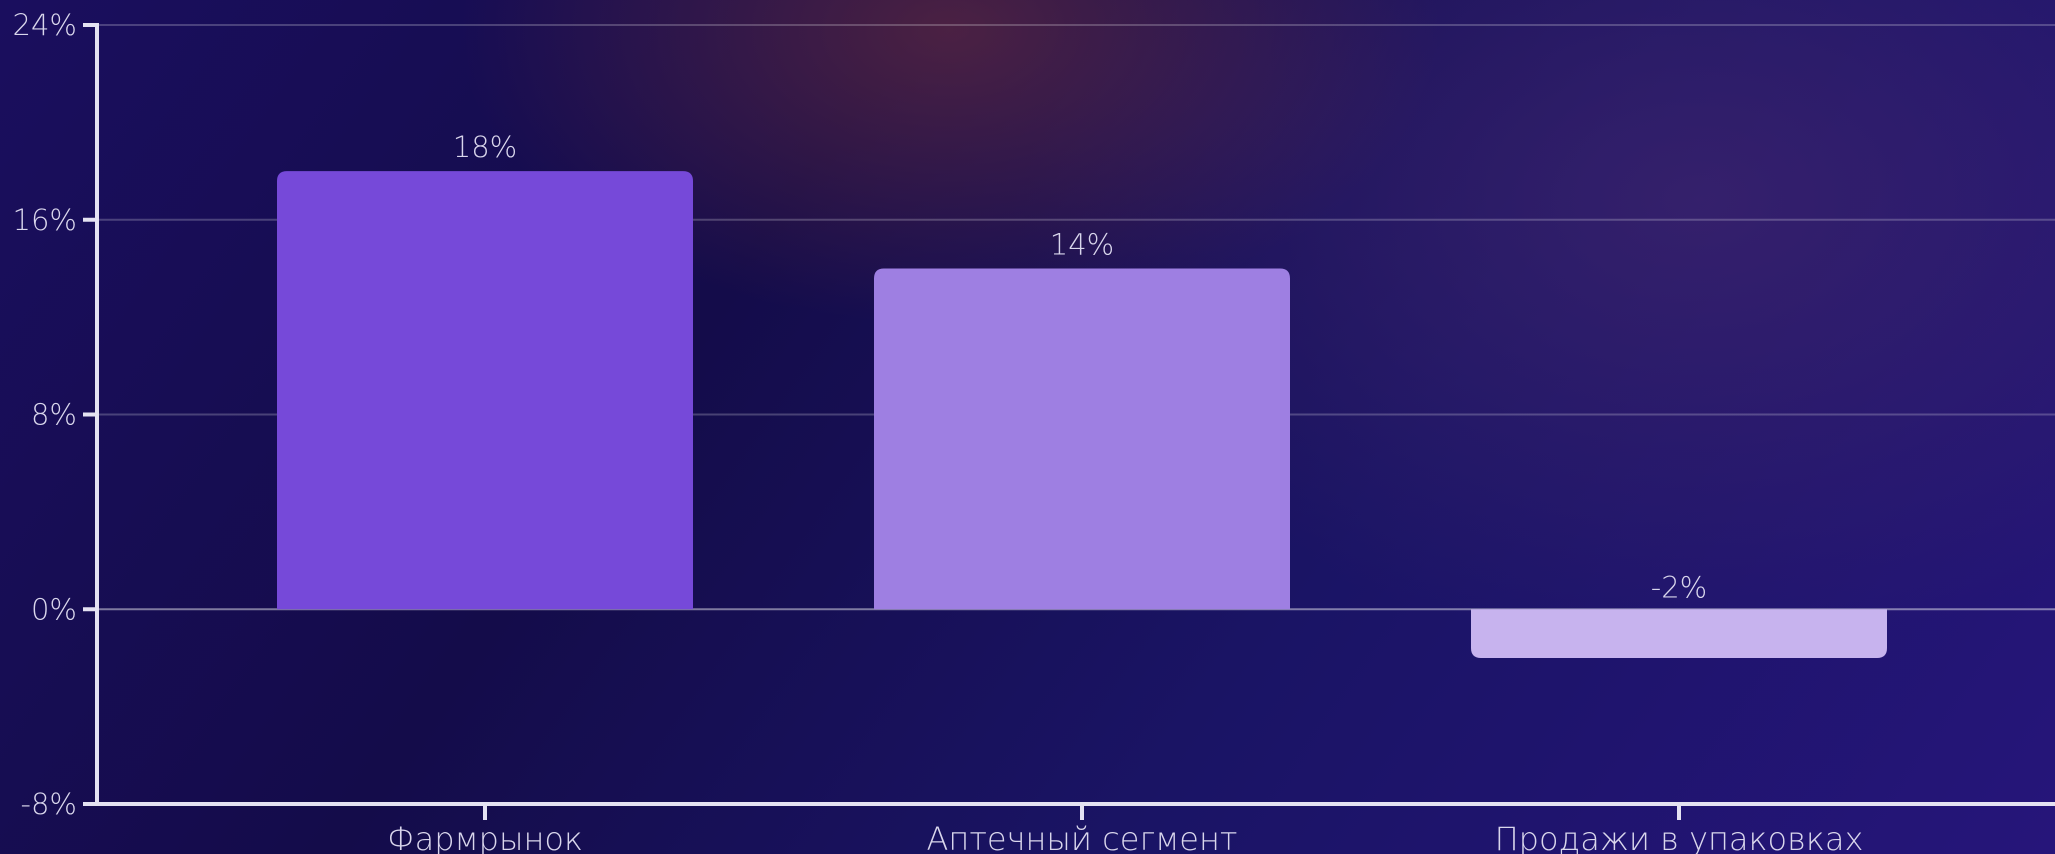  I want to click on x-tick-label-3: Продажи в упаковках, so click(1679, 837).